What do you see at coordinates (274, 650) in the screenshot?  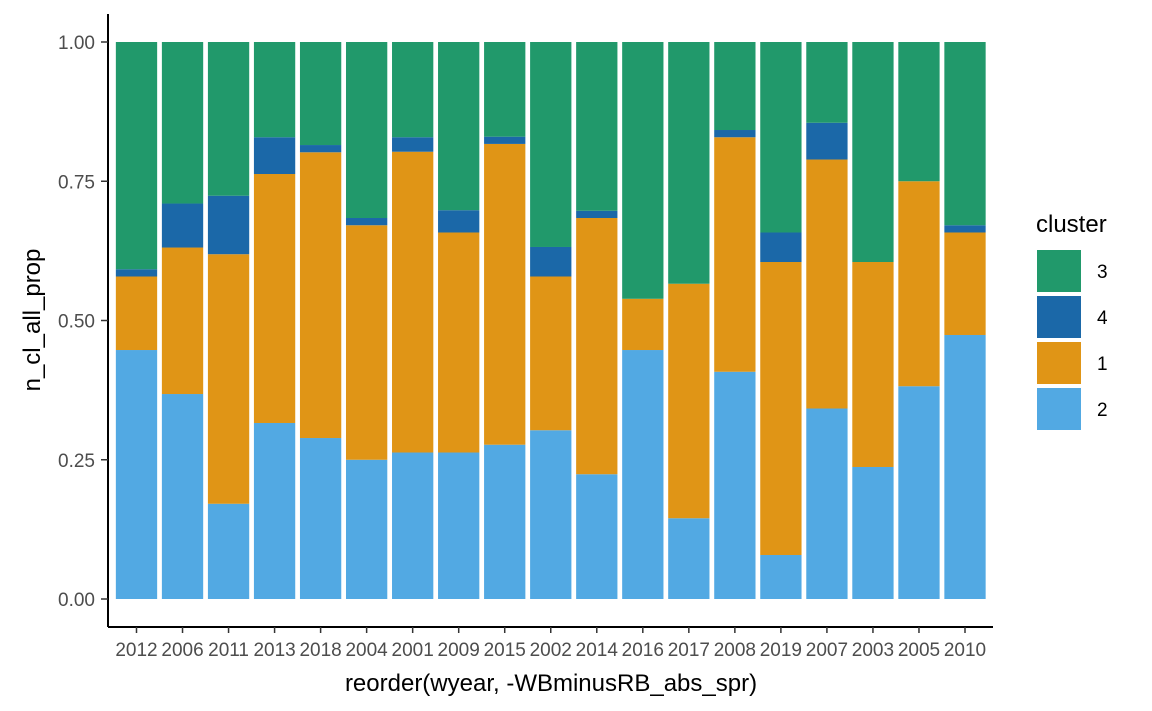 I see `x-tick-label: 2013` at bounding box center [274, 650].